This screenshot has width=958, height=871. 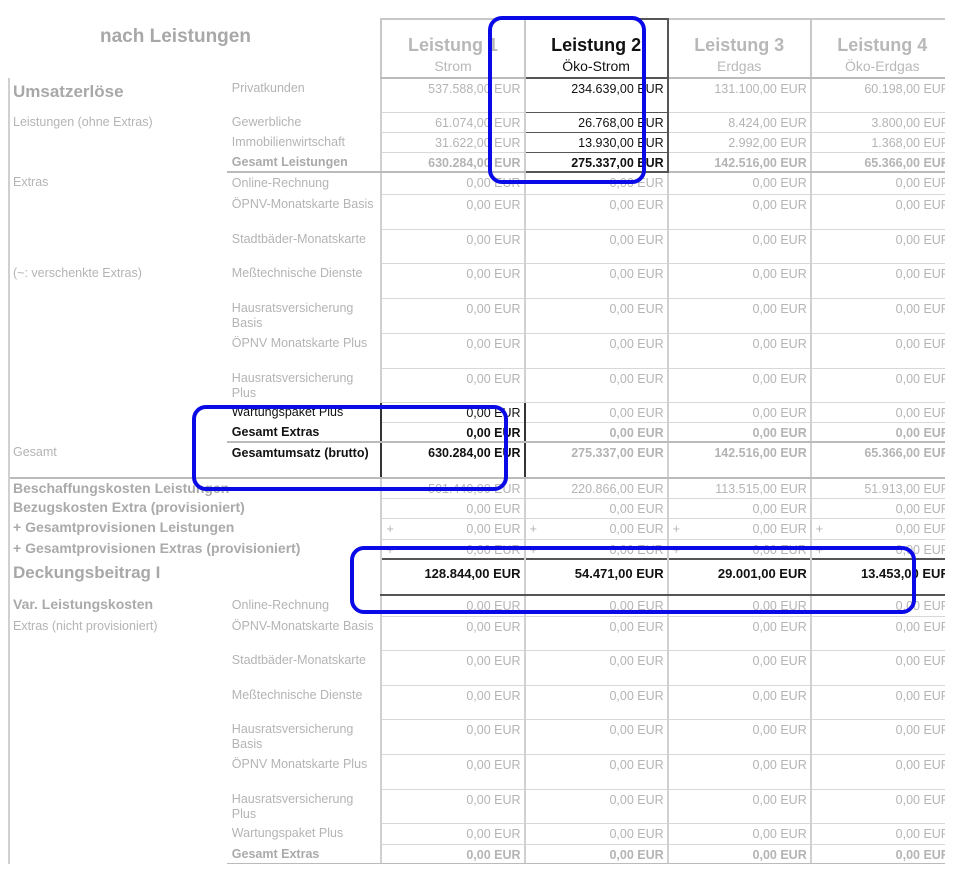 I want to click on value-cell: 29.001,00 EUR, so click(x=739, y=577).